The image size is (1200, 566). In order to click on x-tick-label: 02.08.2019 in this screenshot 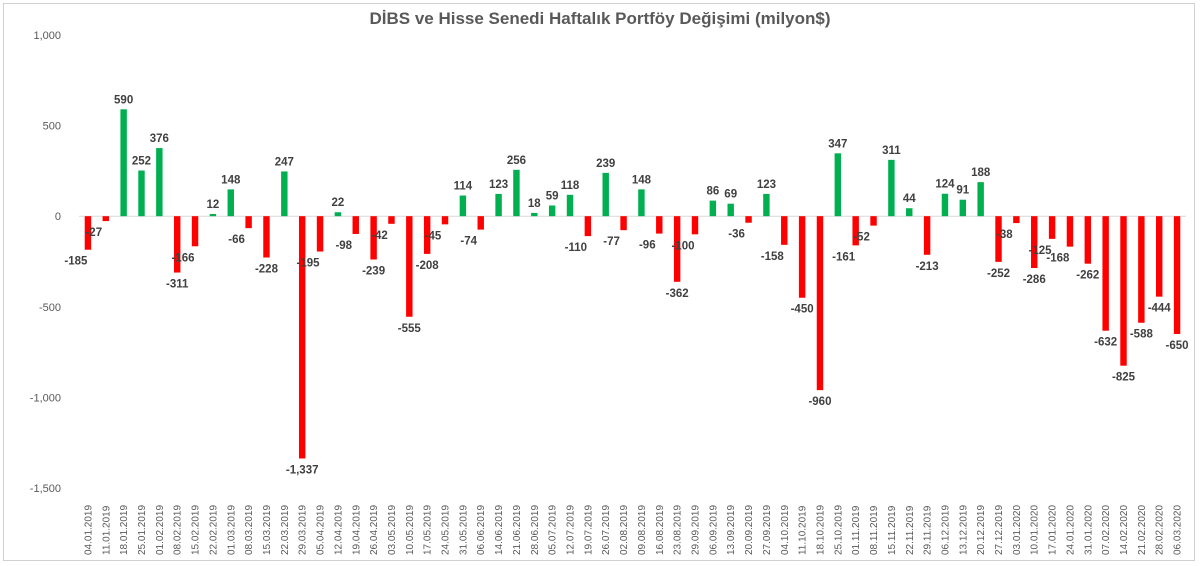, I will do `click(624, 530)`.